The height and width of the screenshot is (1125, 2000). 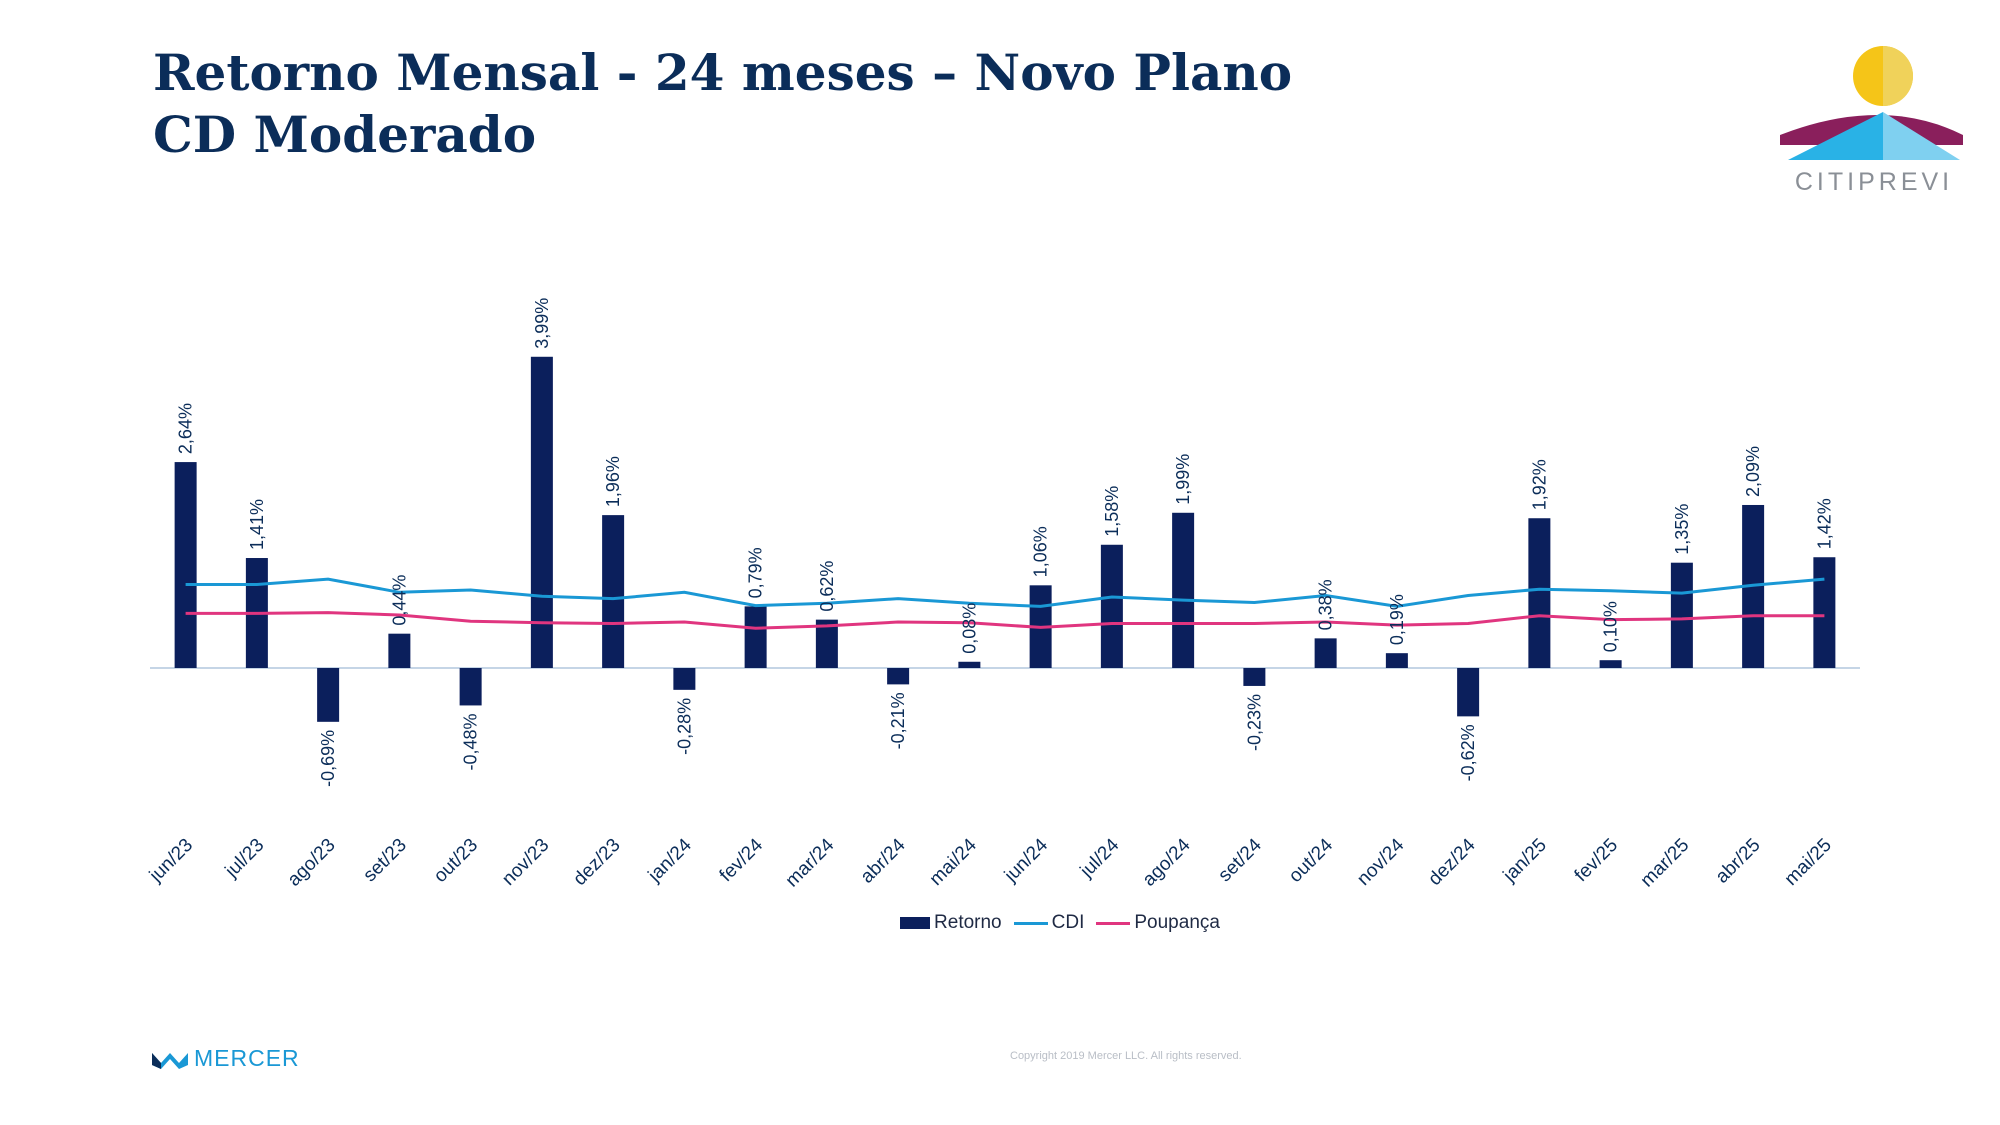 What do you see at coordinates (1738, 861) in the screenshot?
I see `category-label-22: abr/25` at bounding box center [1738, 861].